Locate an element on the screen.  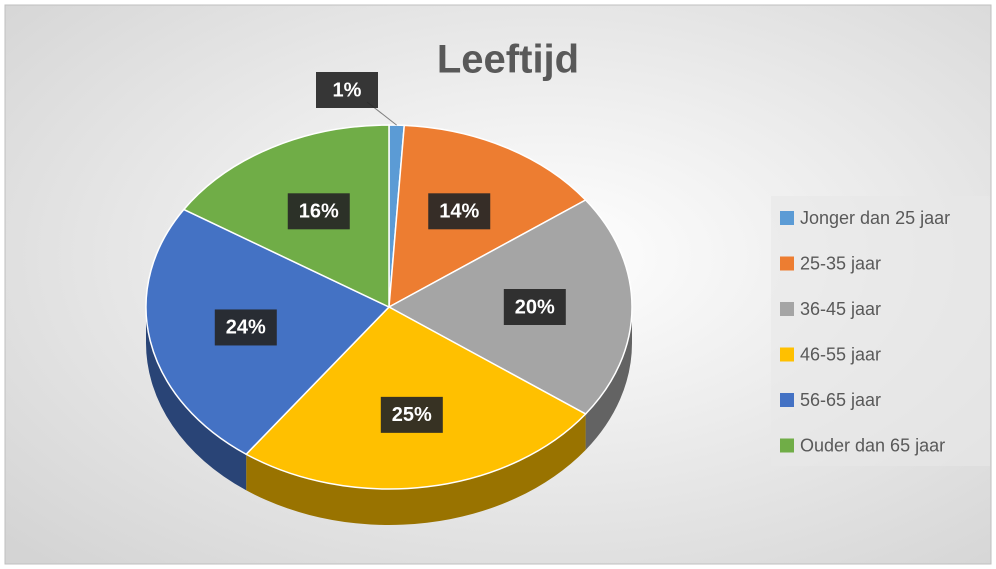
data-label: 20% is located at coordinates (535, 307).